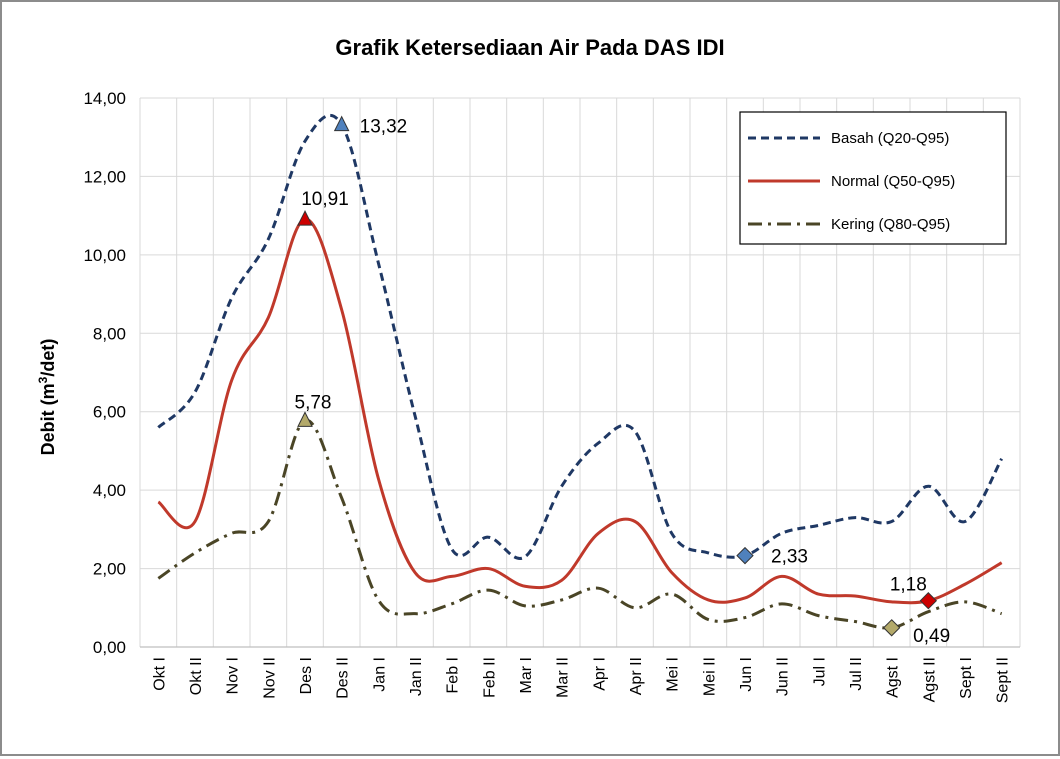  I want to click on x-tick-label: Des I, so click(306, 675).